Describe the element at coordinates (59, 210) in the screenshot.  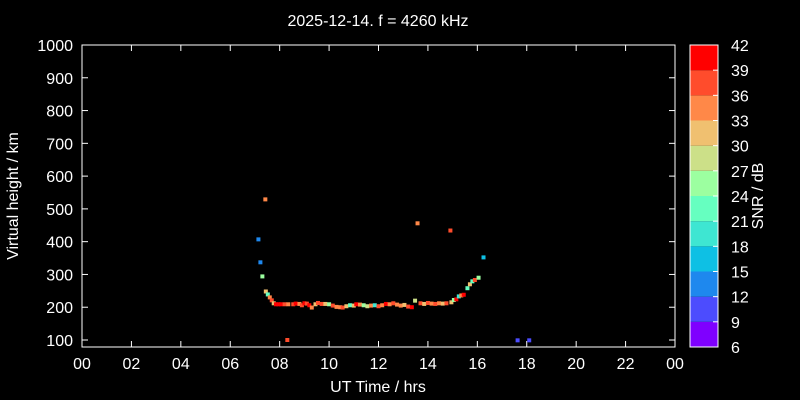
I see `y-tick-label: 500` at that location.